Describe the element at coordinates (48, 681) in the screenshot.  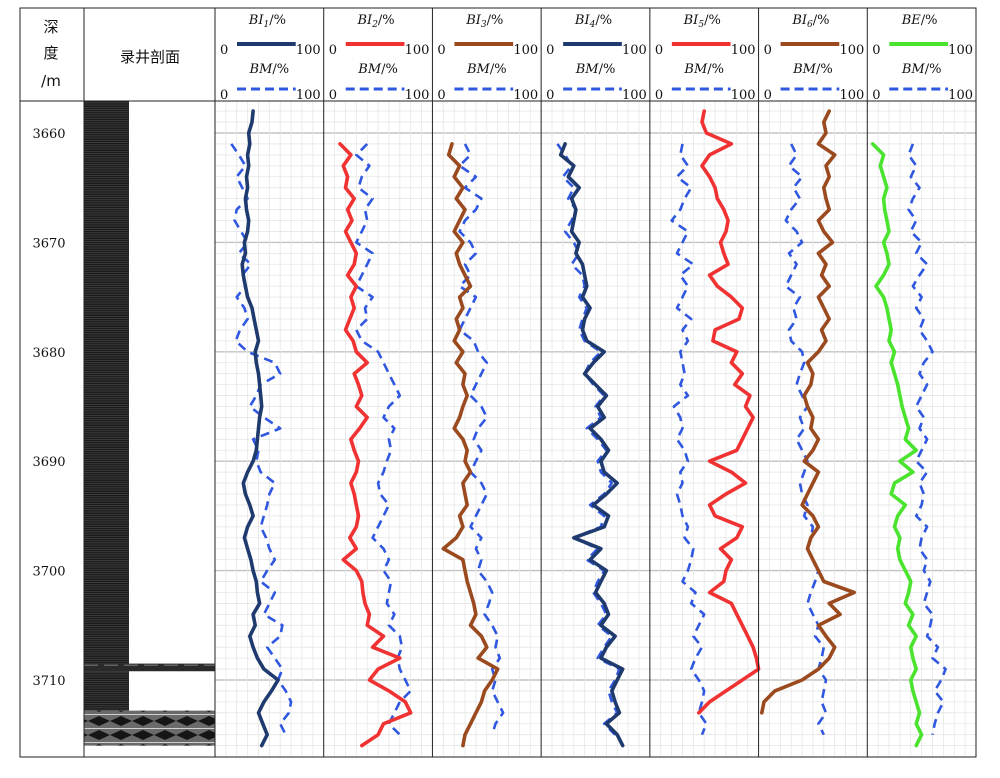
I see `depth-tick-label: 3710` at that location.